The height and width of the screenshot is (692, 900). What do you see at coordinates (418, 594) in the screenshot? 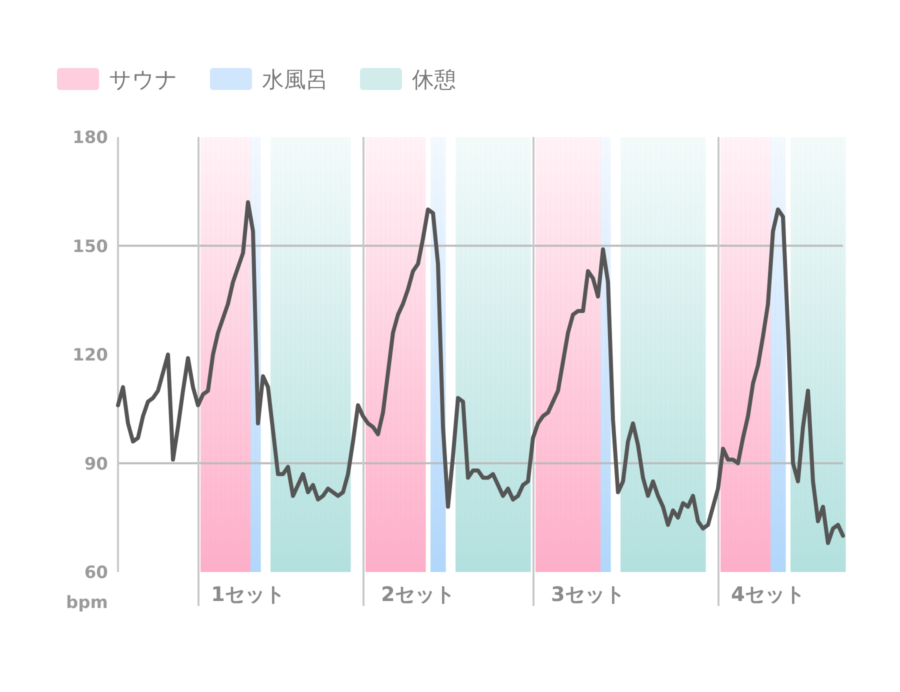
I see `x-tick-label: 2セット` at bounding box center [418, 594].